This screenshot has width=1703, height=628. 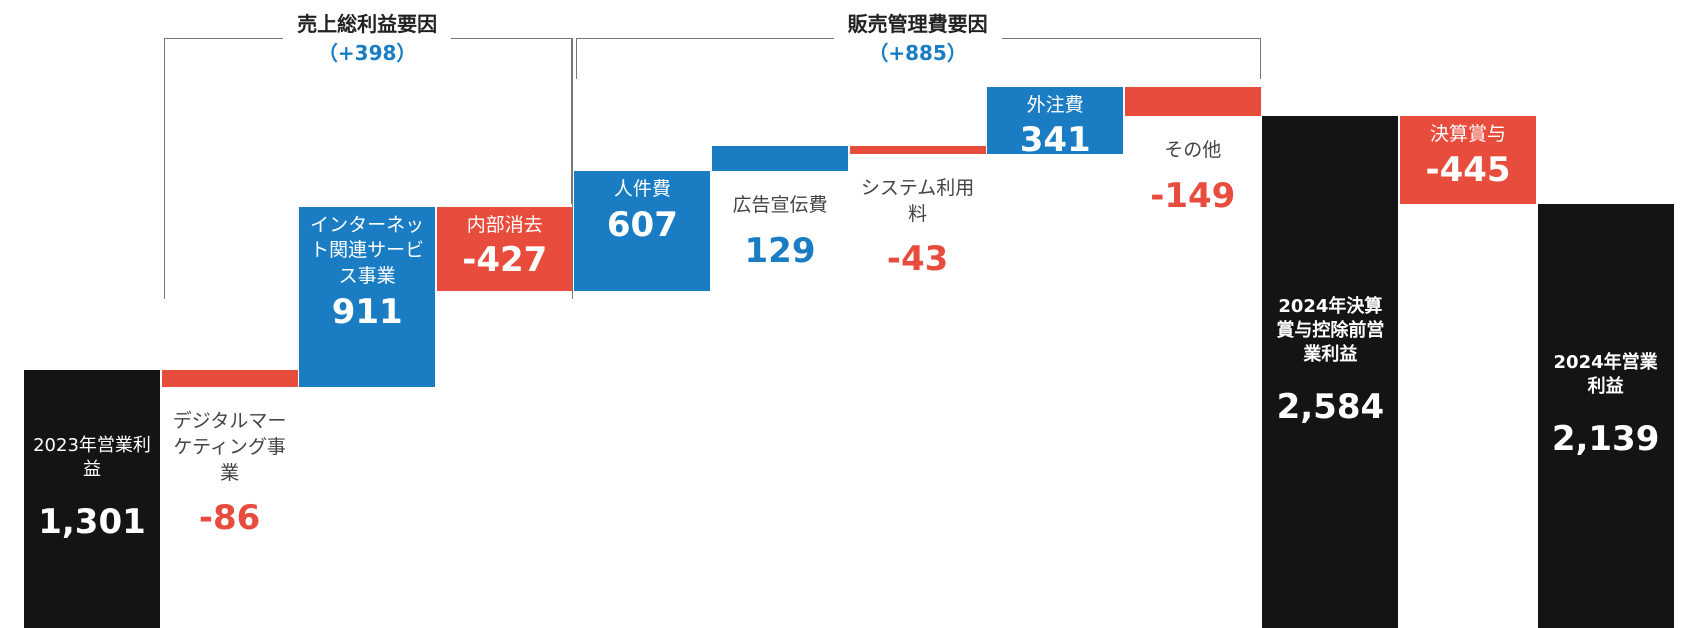 I want to click on bar-label: その他 -149, so click(x=1193, y=178).